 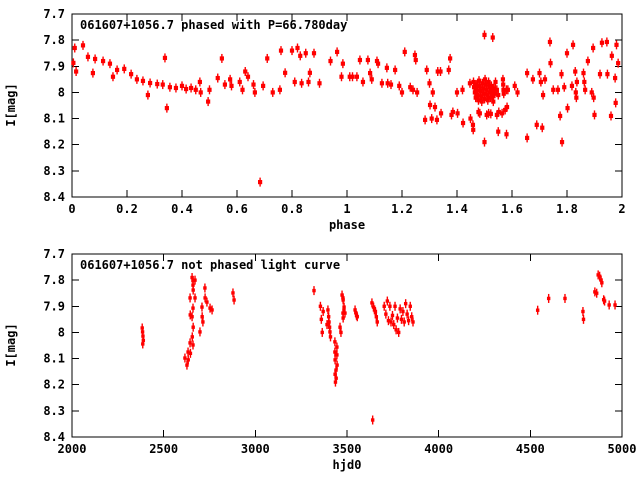 I want to click on x-tick-label: 1.4, so click(x=457, y=209).